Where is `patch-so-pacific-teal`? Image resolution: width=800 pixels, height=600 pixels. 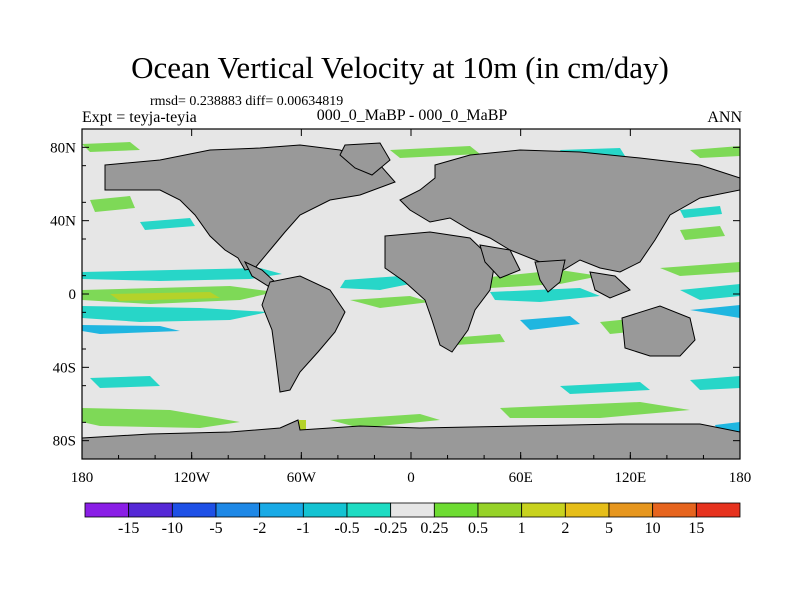
patch-so-pacific-teal is located at coordinates (125, 382).